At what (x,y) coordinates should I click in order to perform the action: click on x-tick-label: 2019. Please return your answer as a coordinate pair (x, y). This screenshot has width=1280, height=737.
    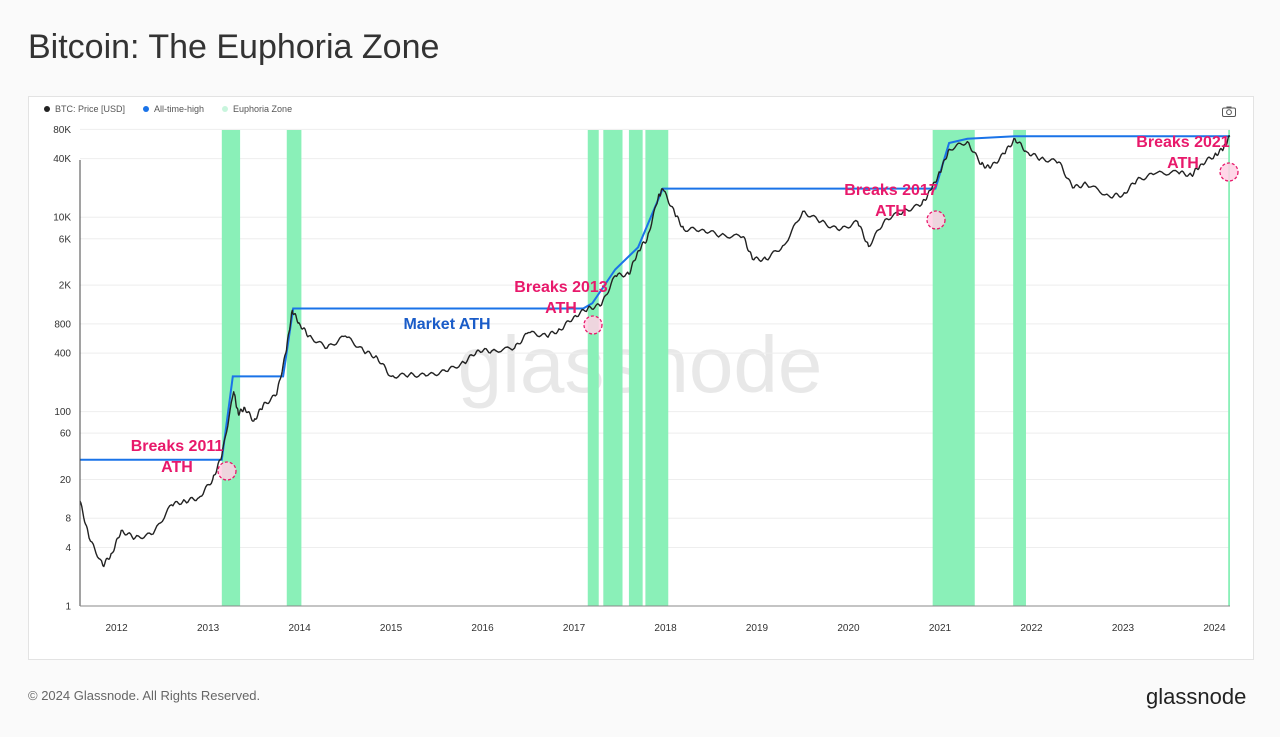
    Looking at the image, I should click on (757, 628).